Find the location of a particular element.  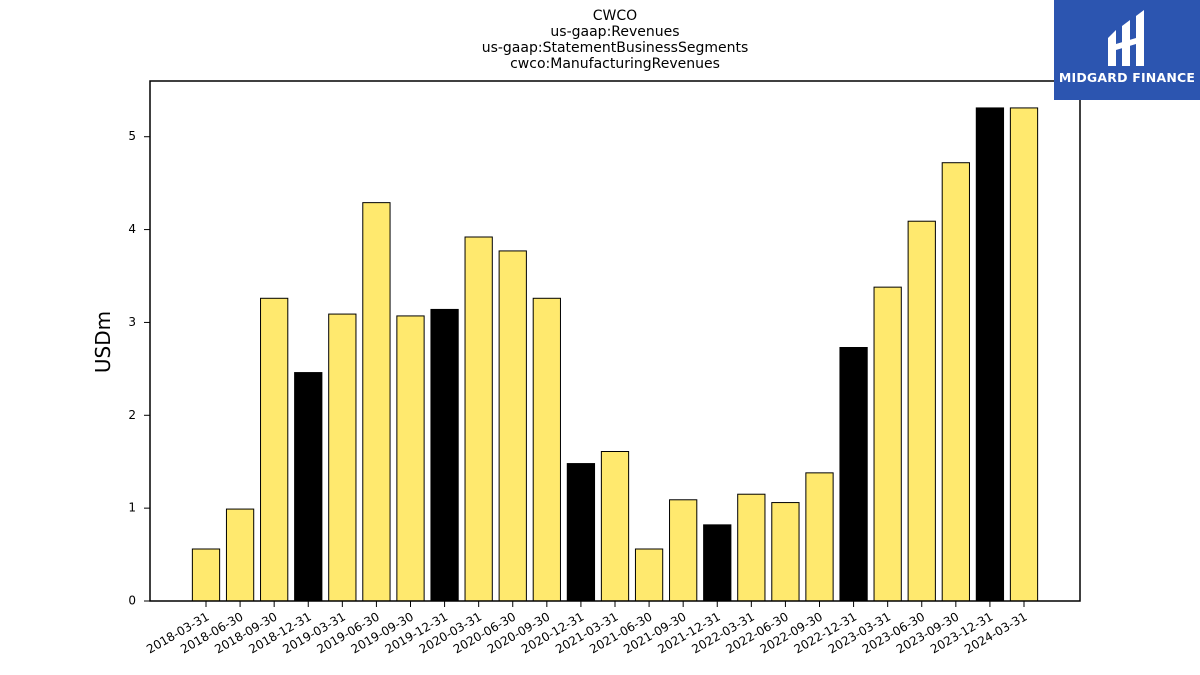

y-axis: 0 1 2 3 4 5 is located at coordinates (139, 368).